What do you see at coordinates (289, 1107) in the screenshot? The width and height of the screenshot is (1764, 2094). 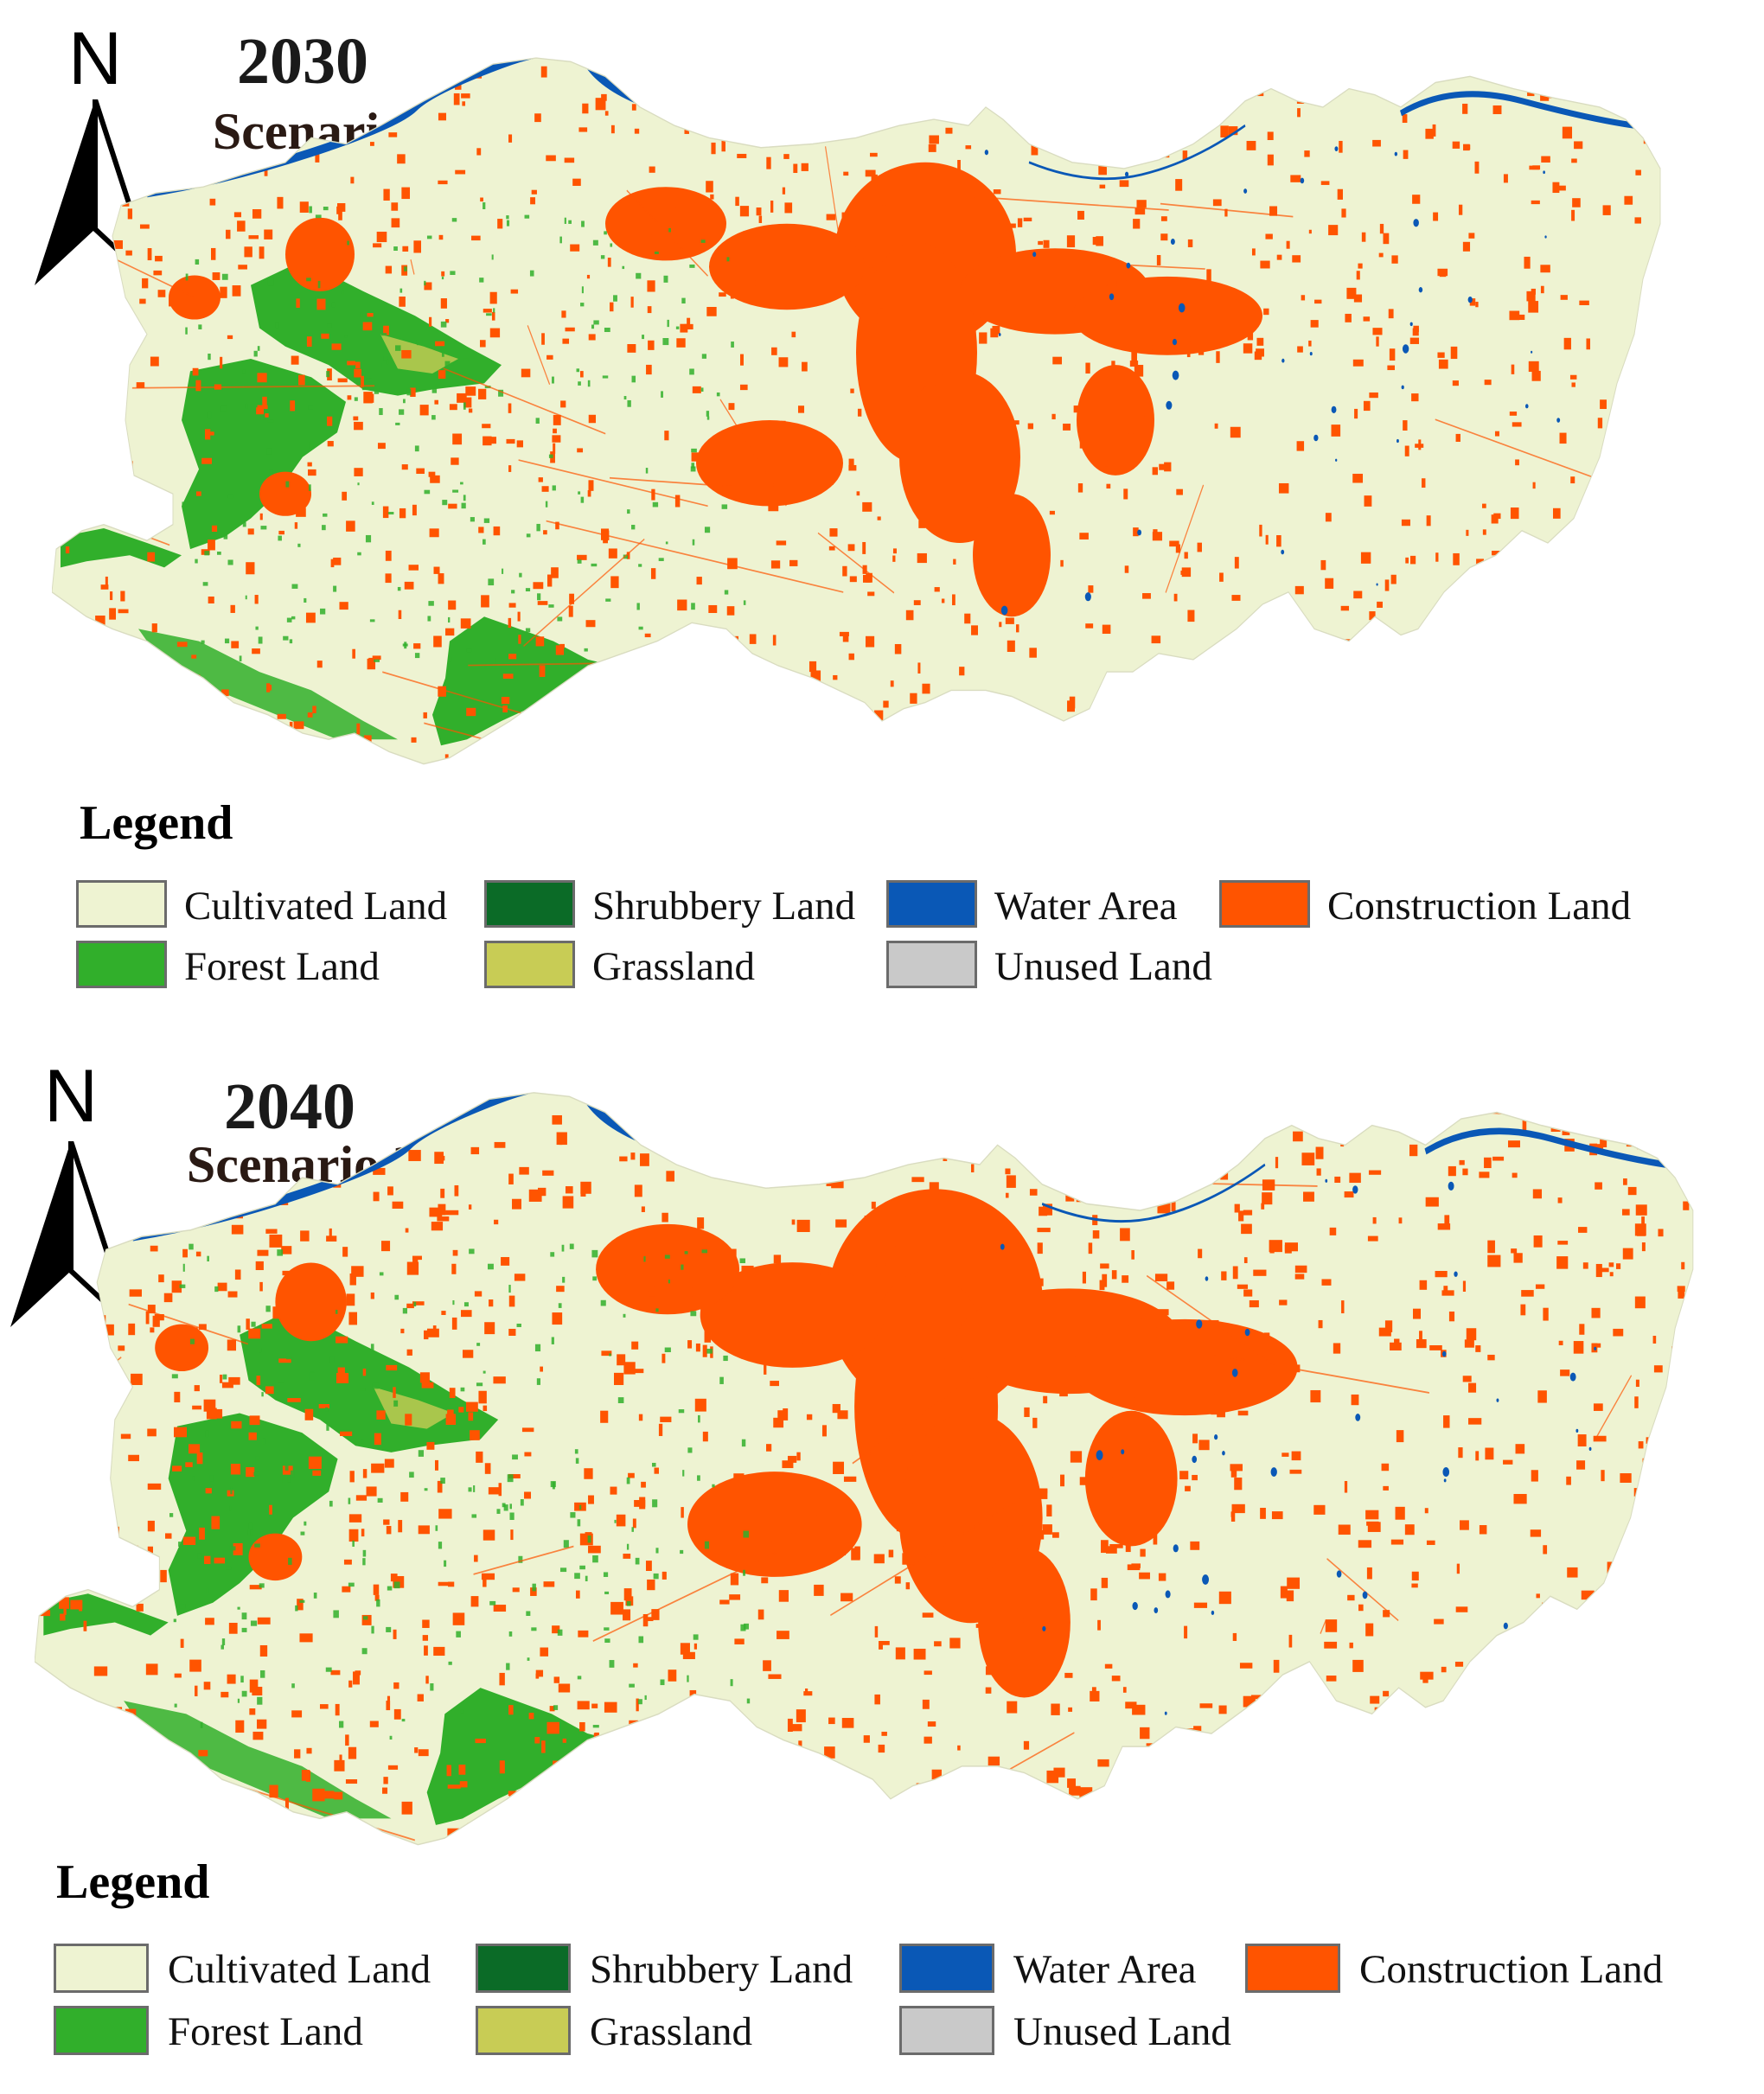 I see `map-year: 2040` at bounding box center [289, 1107].